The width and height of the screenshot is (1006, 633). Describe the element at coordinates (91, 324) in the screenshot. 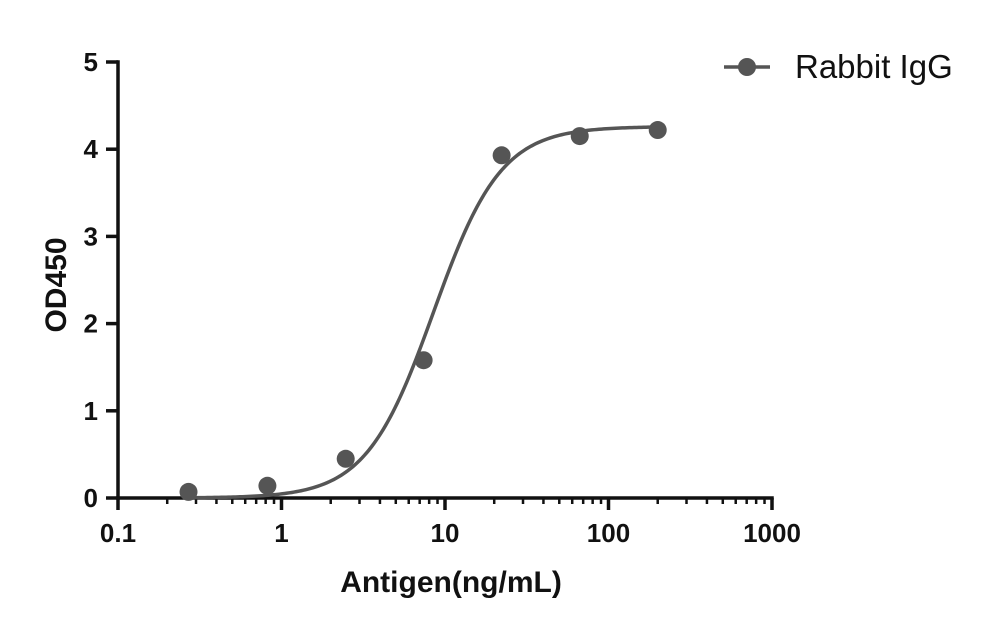

I see `y-tick-label: 2` at that location.